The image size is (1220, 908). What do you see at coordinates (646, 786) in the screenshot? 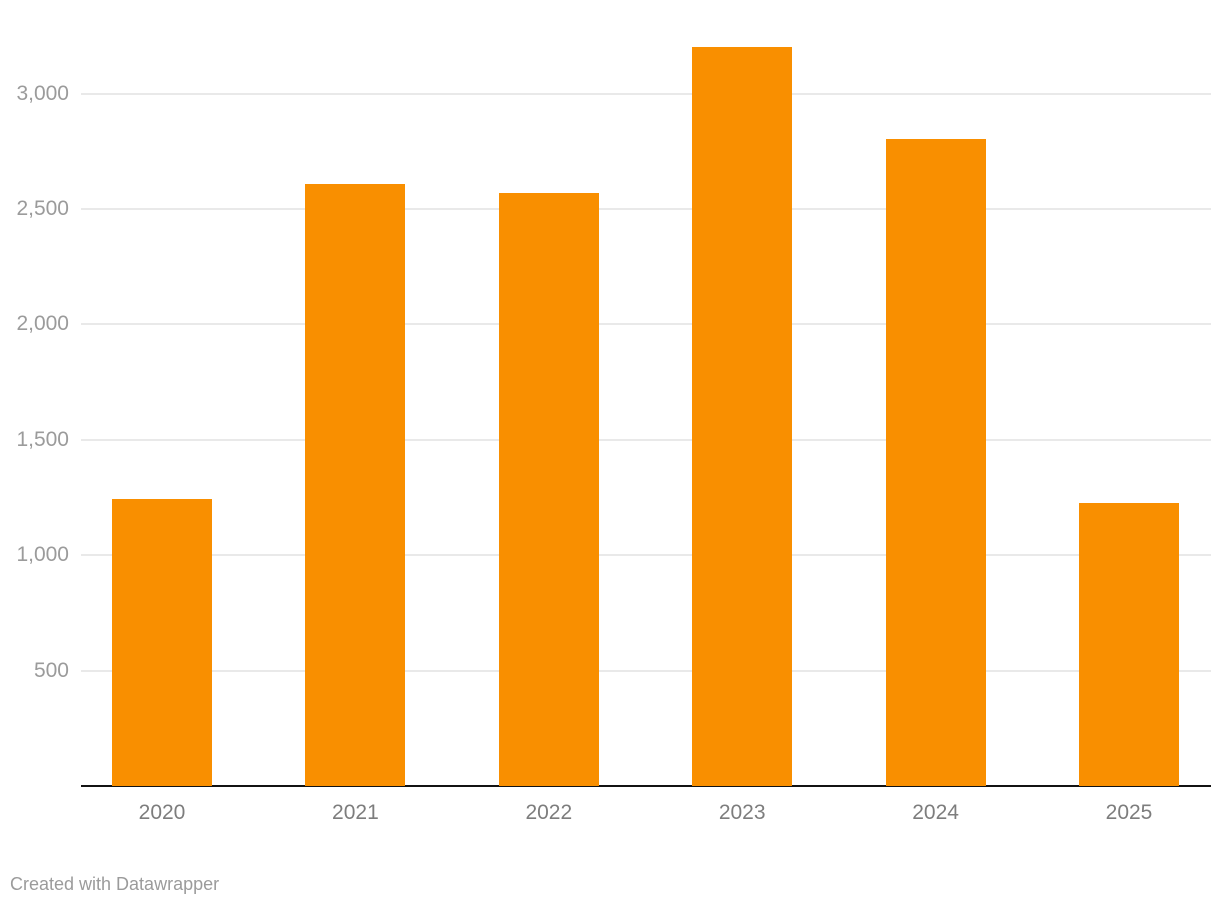
I see `x-axis-line` at bounding box center [646, 786].